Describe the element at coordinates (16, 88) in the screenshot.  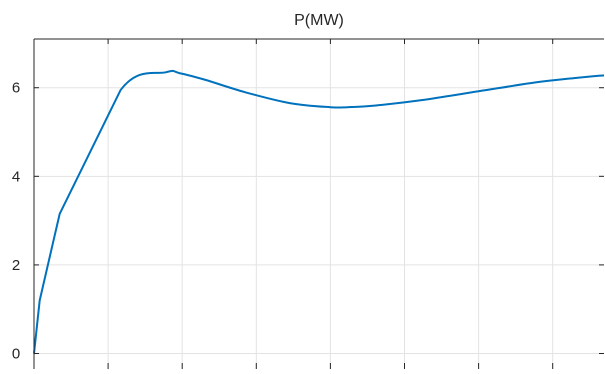
I see `y-tick-label: 6` at that location.